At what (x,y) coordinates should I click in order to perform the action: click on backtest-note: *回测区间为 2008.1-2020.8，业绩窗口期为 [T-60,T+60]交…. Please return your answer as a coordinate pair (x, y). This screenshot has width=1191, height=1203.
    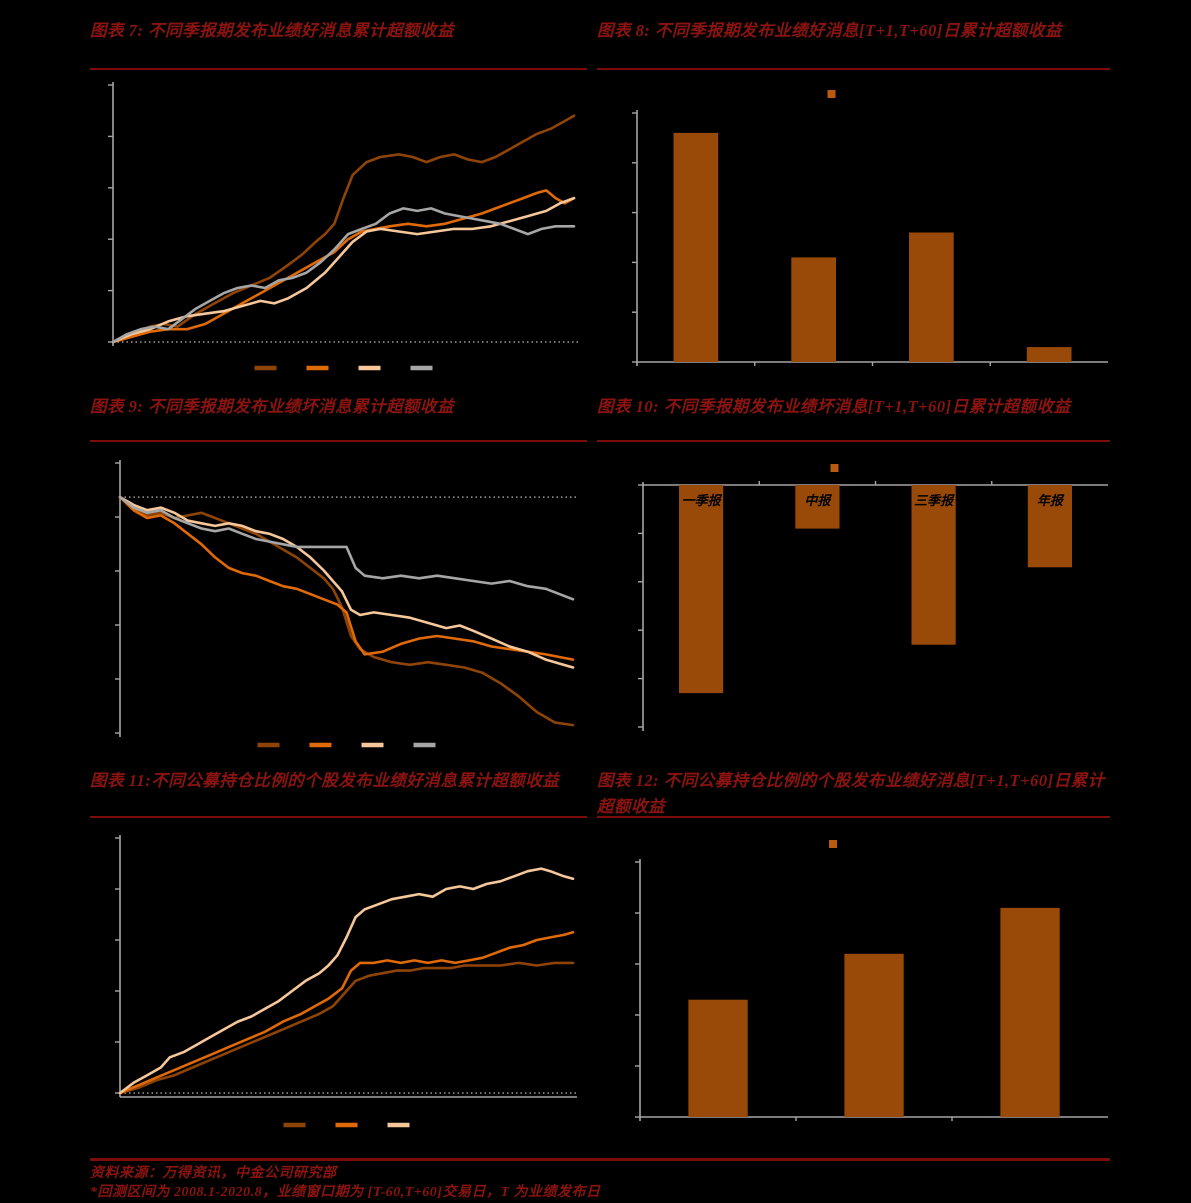
    Looking at the image, I should click on (345, 1192).